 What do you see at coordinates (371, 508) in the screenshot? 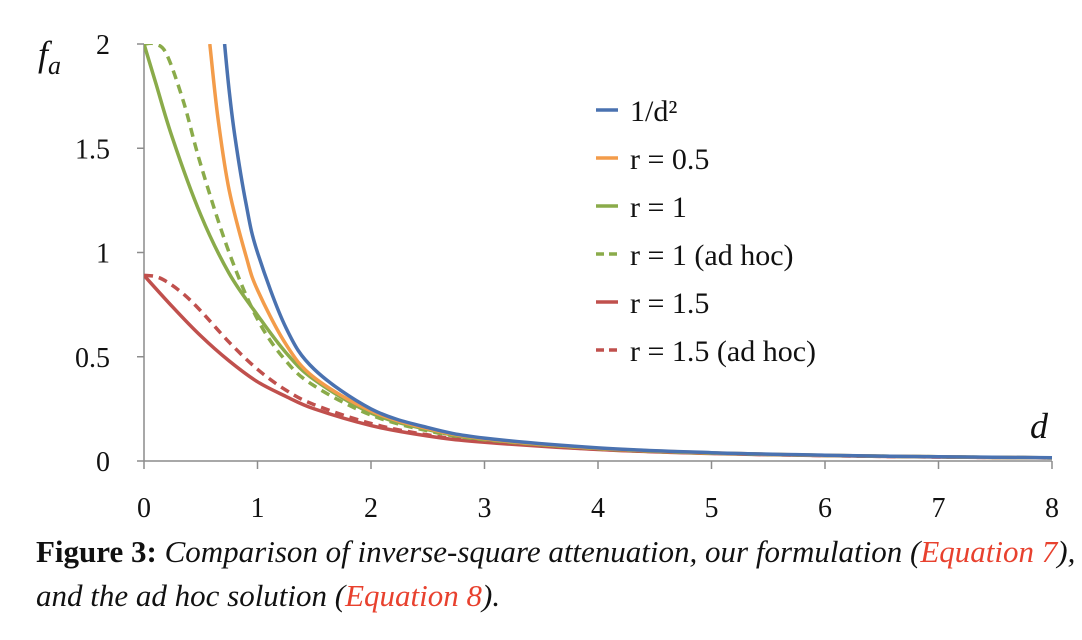
I see `x-tick-label: 2` at bounding box center [371, 508].